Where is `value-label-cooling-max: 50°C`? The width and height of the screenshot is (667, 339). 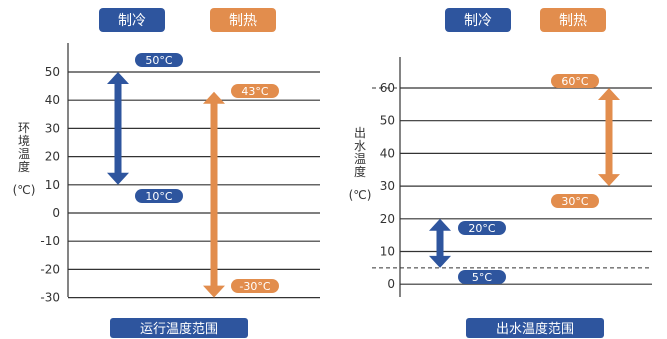 value-label-cooling-max: 50°C is located at coordinates (158, 60).